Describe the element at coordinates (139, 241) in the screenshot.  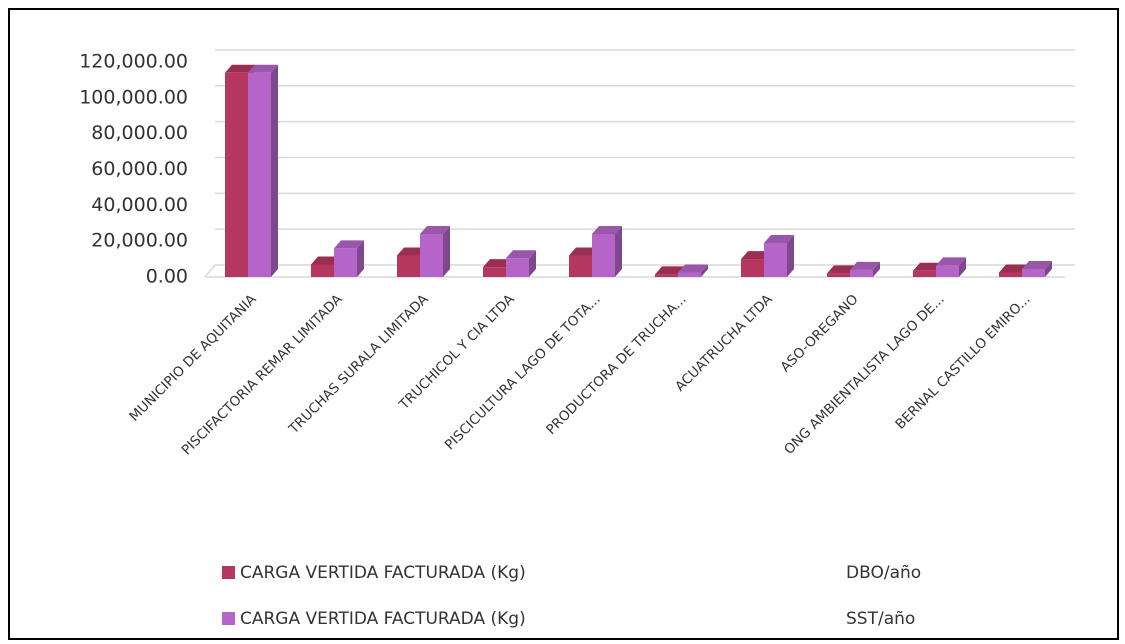
I see `y-tick-label: 20,000.00` at that location.